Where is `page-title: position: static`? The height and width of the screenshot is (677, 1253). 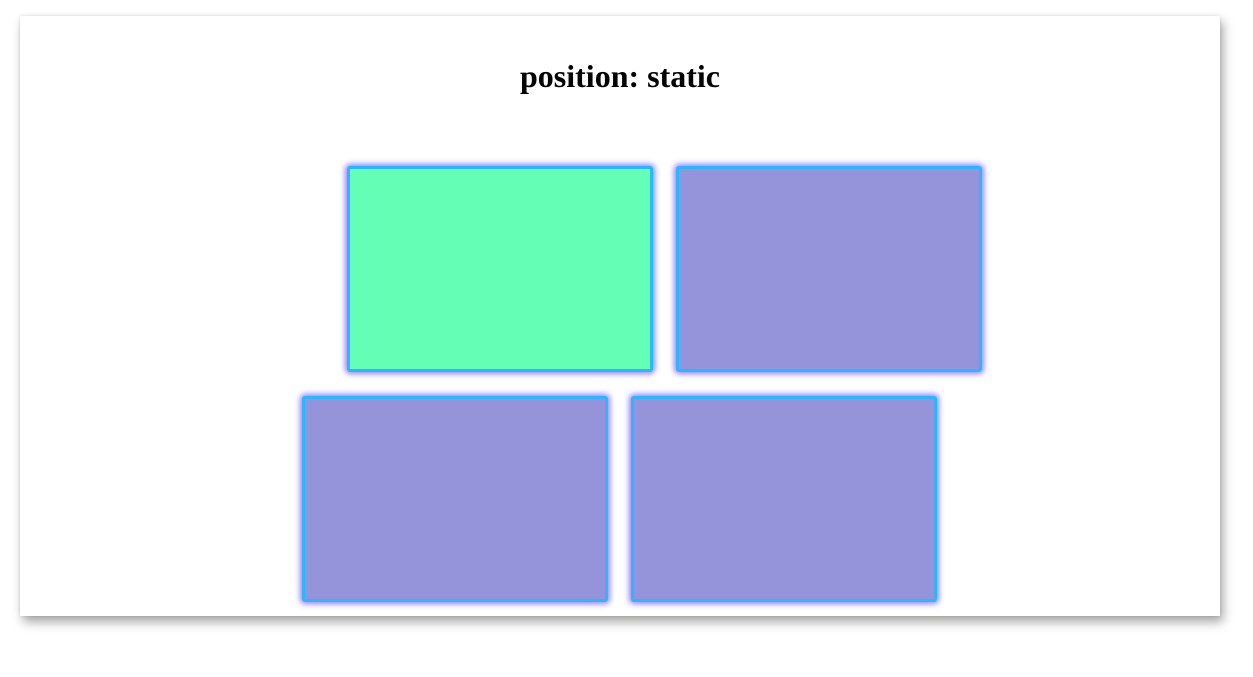
page-title: position: static is located at coordinates (620, 76).